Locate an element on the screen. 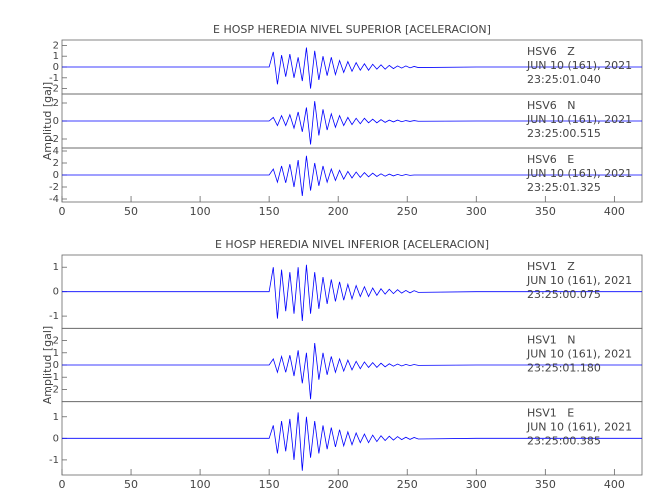 The width and height of the screenshot is (650, 500). record-time: 23:25:00.515 is located at coordinates (564, 133).